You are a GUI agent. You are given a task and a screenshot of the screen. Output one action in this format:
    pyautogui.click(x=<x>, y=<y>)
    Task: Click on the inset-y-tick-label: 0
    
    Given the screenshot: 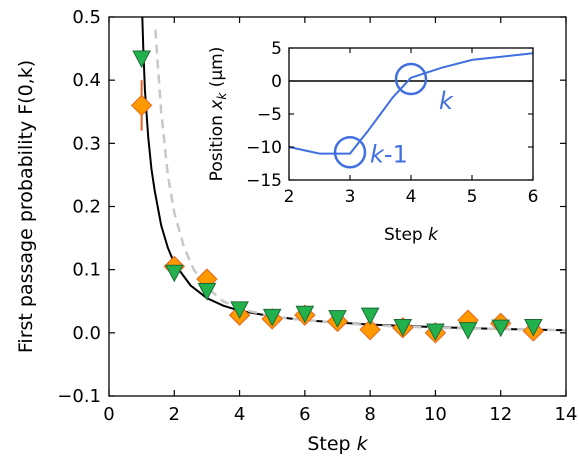 What is the action you would take?
    pyautogui.click(x=276, y=82)
    